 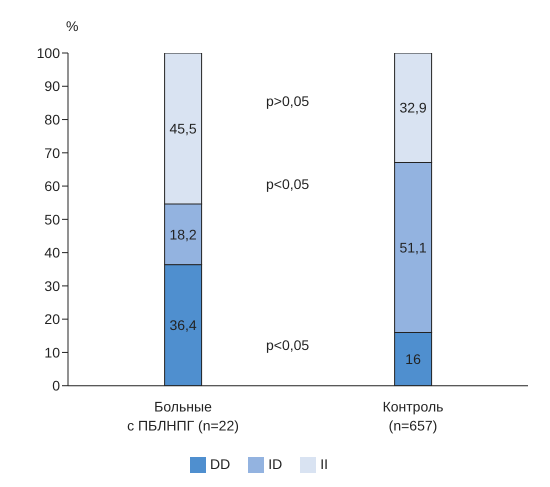 What do you see at coordinates (183, 325) in the screenshot?
I see `data-label: 36,4` at bounding box center [183, 325].